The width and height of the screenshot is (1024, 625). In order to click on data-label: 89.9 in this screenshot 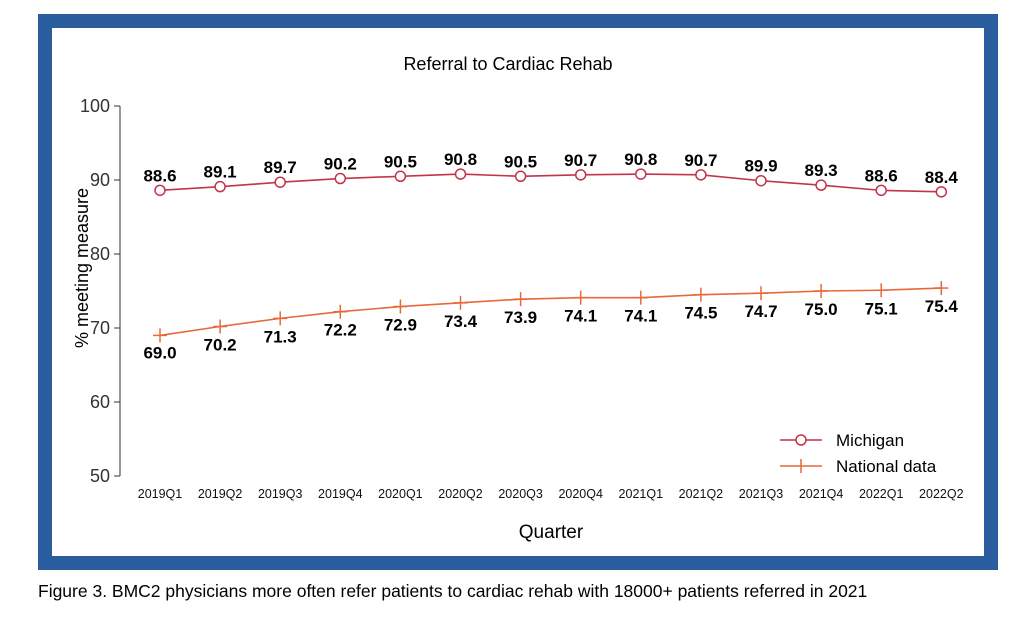, I will do `click(760, 166)`.